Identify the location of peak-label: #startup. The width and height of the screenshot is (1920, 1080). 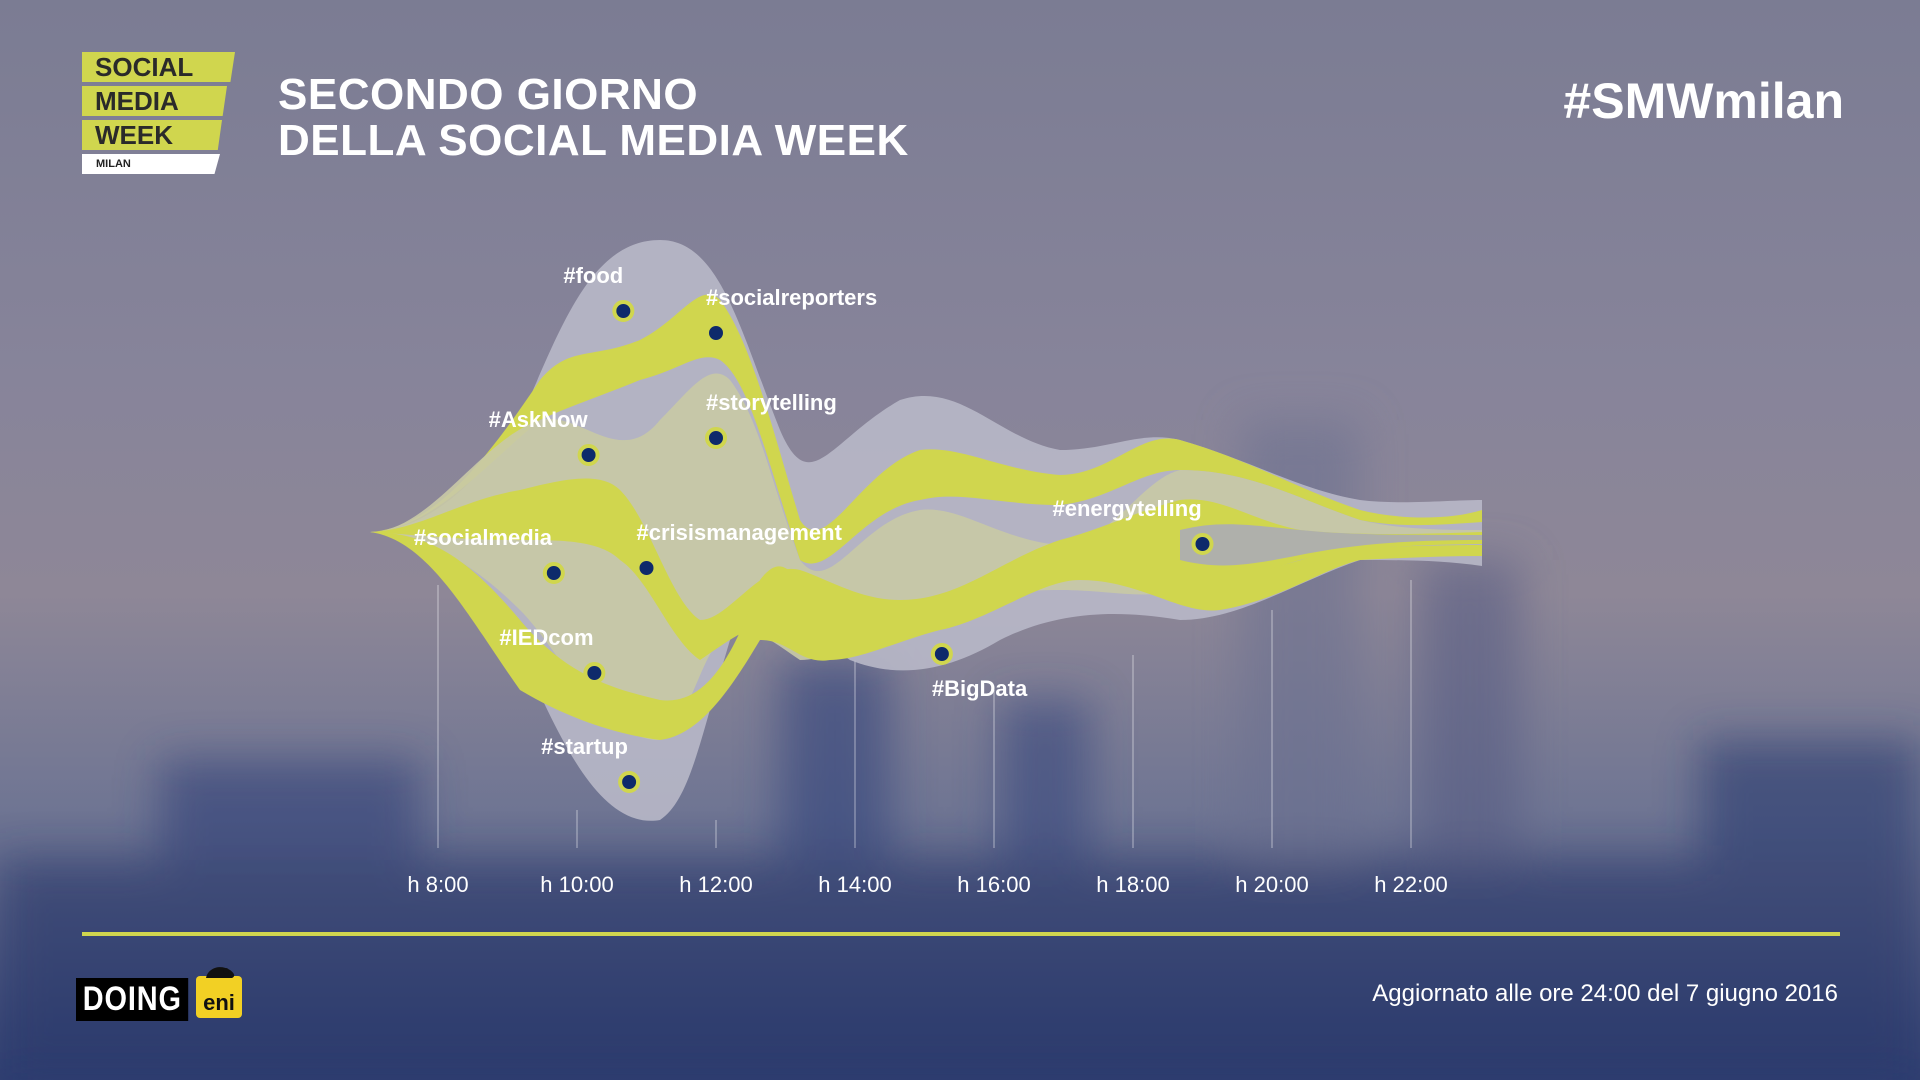
(584, 746).